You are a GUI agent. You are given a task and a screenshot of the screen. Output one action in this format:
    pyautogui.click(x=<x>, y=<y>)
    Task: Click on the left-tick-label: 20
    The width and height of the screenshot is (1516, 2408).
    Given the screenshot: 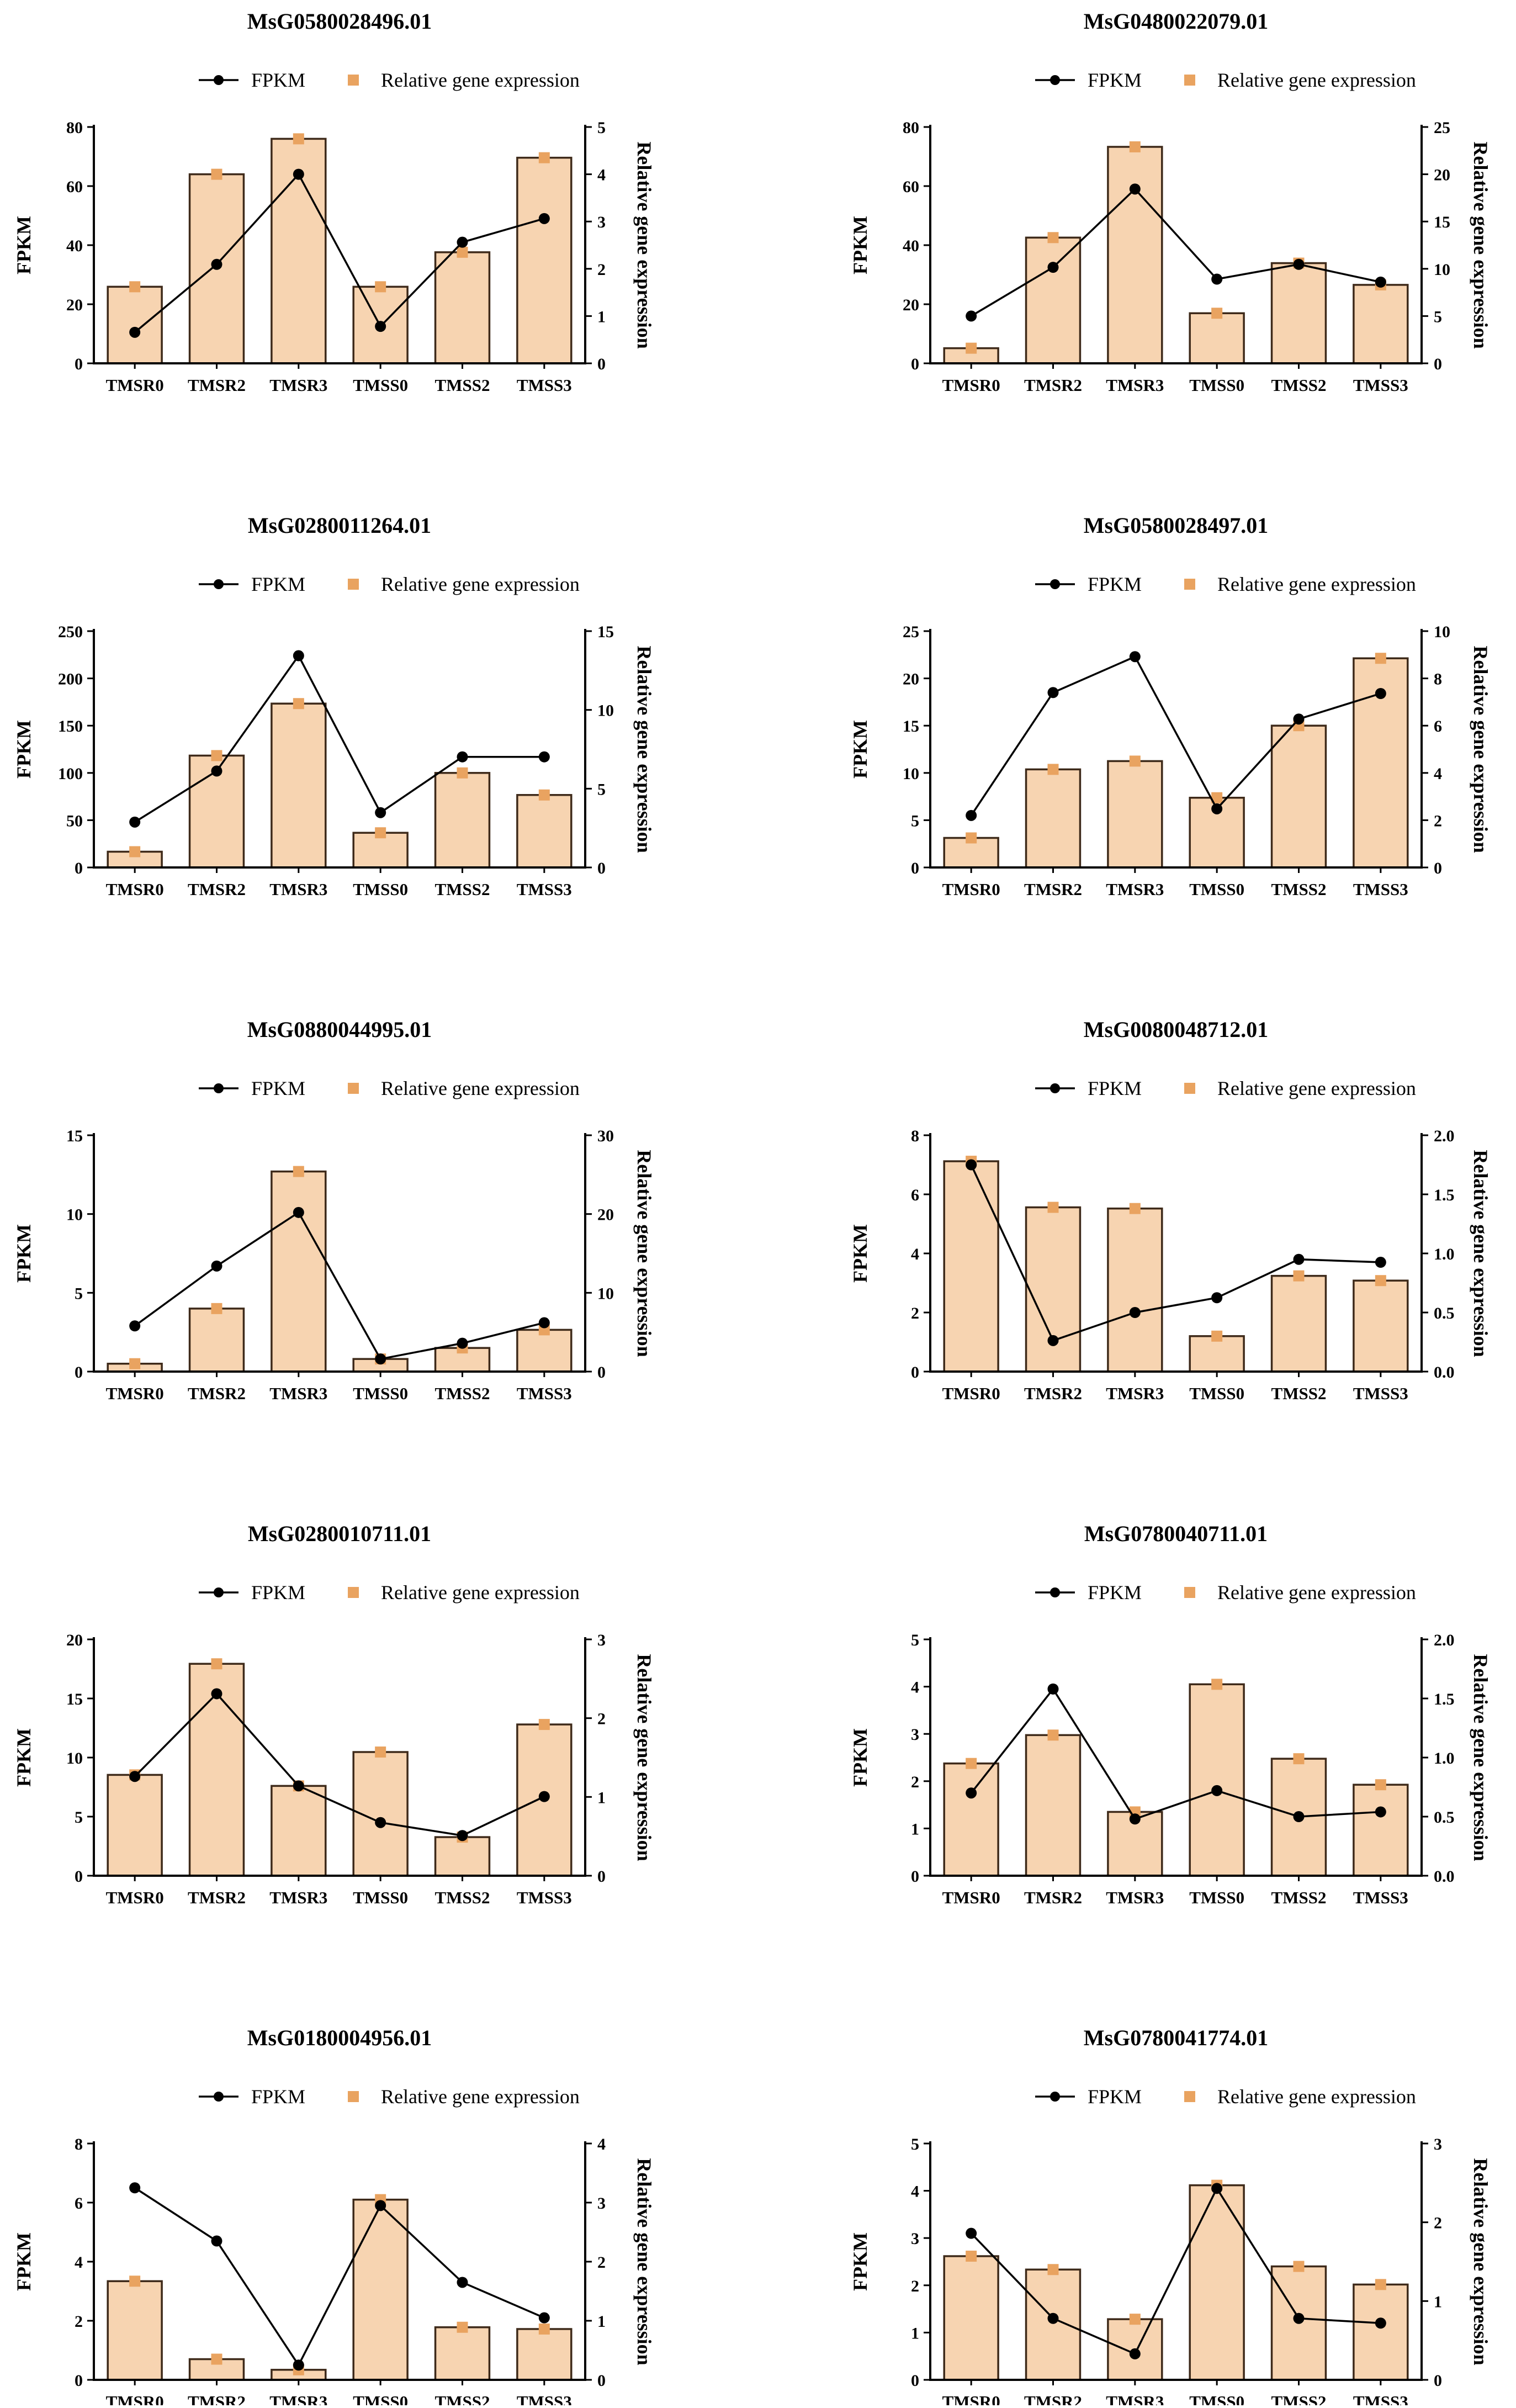 What is the action you would take?
    pyautogui.click(x=74, y=1640)
    